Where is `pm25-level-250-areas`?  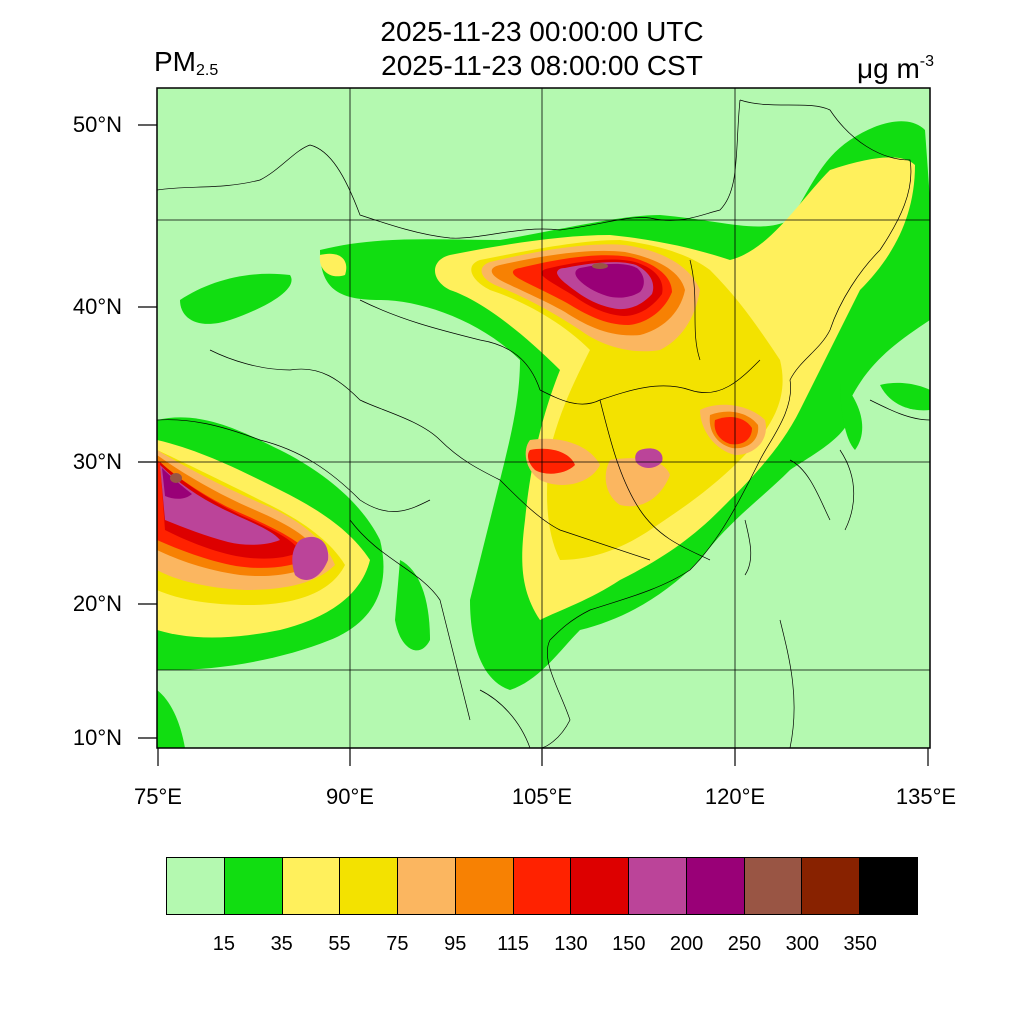 pm25-level-250-areas is located at coordinates (403, 381).